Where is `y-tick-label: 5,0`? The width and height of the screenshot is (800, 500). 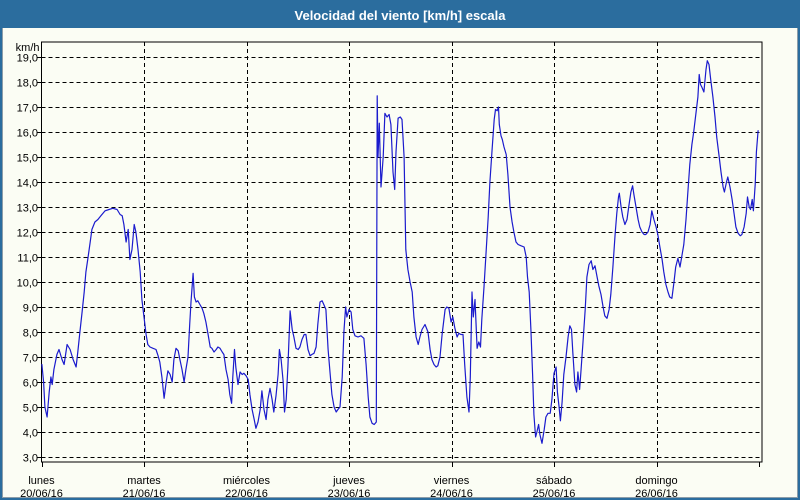
y-tick-label: 5,0 is located at coordinates (30, 409).